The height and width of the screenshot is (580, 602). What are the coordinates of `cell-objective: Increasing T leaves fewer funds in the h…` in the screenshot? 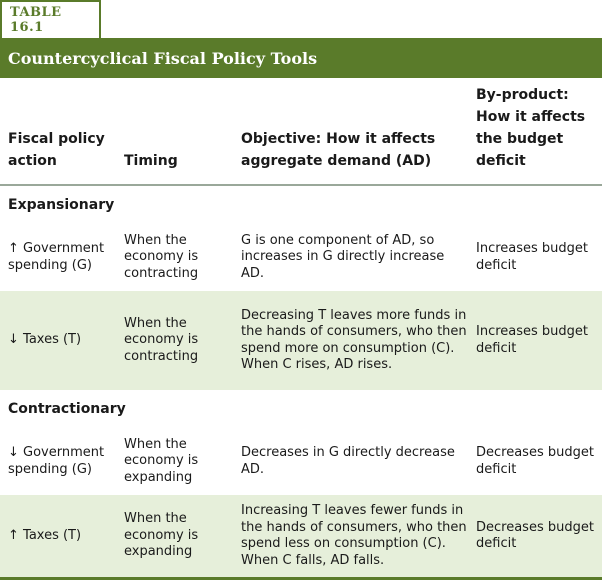 It's located at (354, 535).